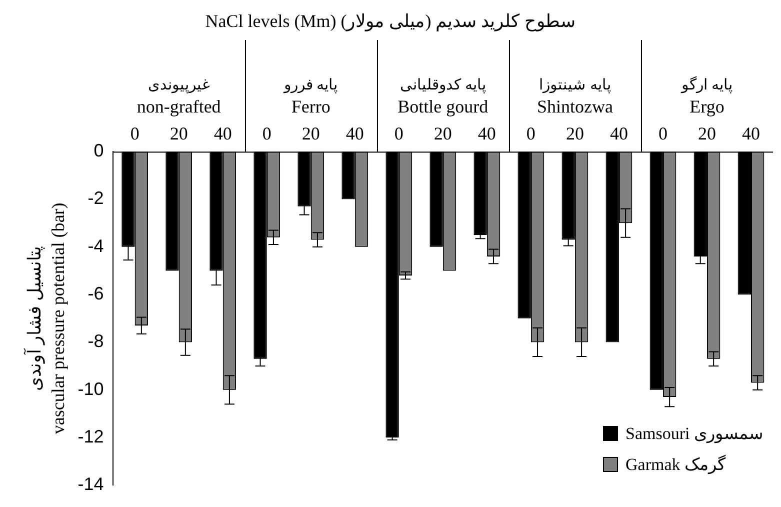 The height and width of the screenshot is (507, 781). What do you see at coordinates (96, 246) in the screenshot?
I see `y-tick-label: -4` at bounding box center [96, 246].